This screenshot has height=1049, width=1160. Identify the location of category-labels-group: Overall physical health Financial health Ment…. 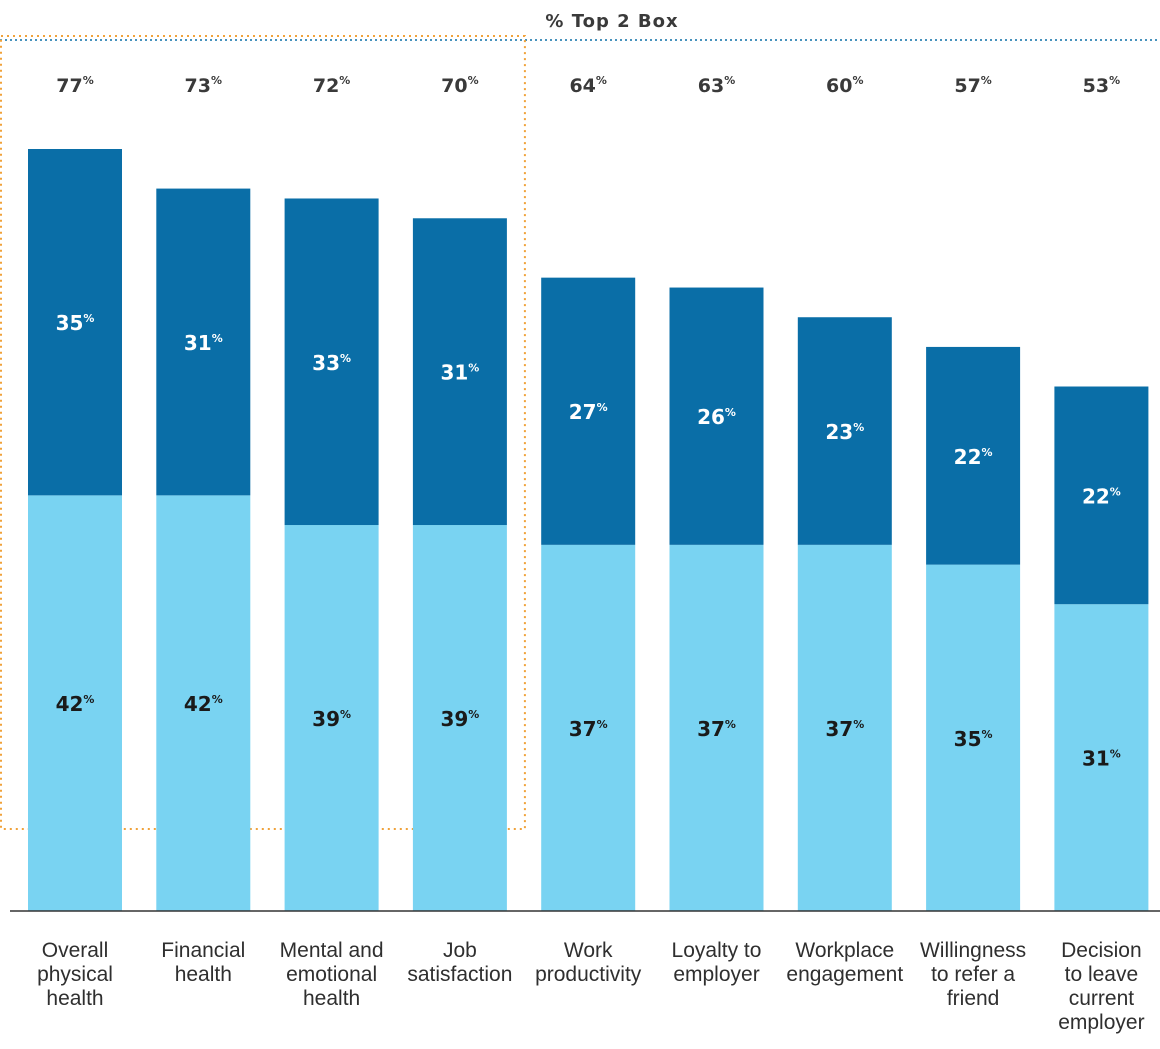
(591, 986).